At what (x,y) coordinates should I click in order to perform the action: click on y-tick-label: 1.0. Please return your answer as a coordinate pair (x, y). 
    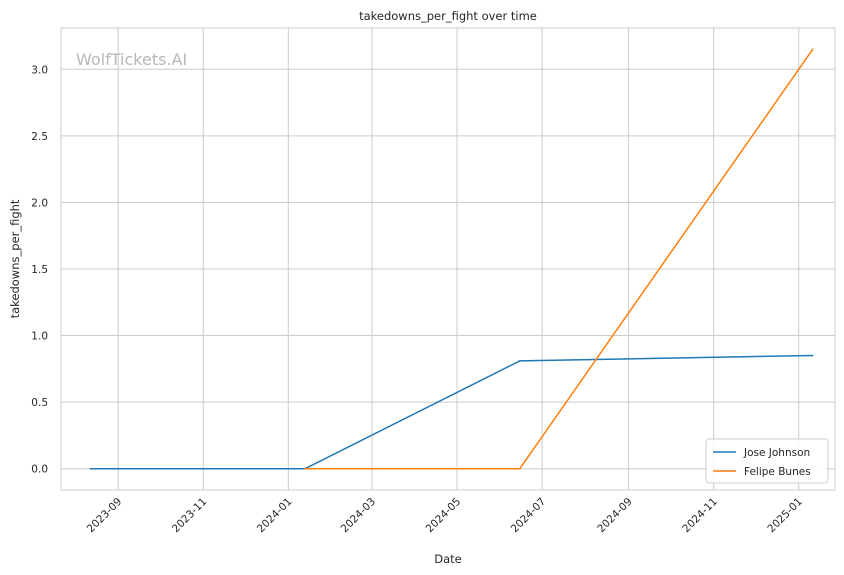
    Looking at the image, I should click on (39, 337).